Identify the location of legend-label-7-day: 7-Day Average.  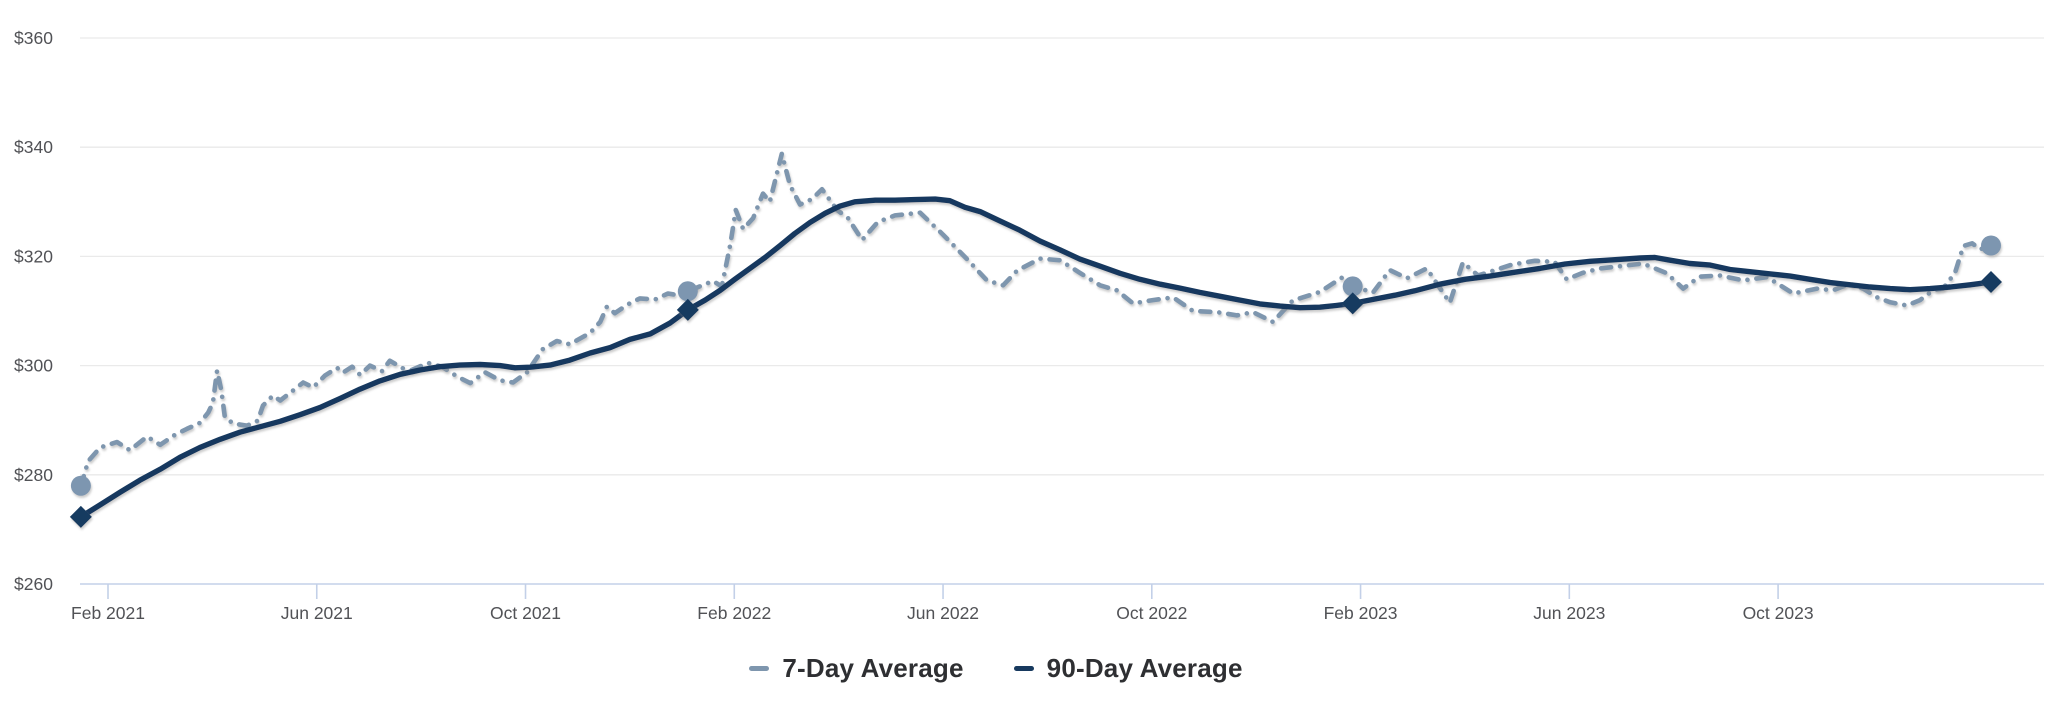
(873, 667).